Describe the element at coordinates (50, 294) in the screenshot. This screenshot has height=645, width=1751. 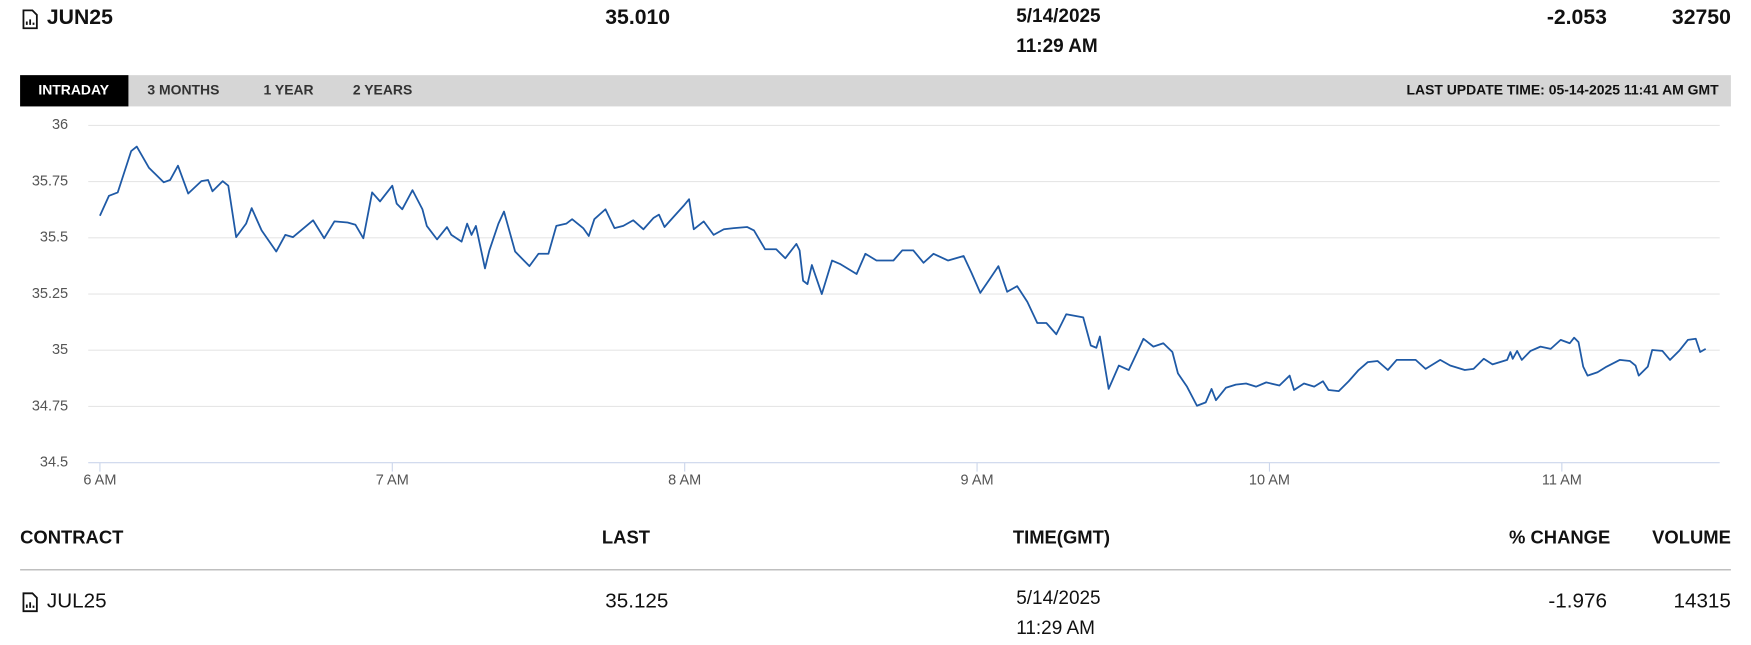
I see `y-tick-label: 35.25` at that location.